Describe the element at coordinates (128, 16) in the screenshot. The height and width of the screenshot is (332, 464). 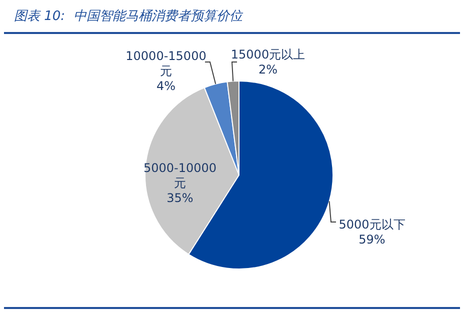
I see `chart-title: 图表 10: 中国智能马桶消费者预算价位` at that location.